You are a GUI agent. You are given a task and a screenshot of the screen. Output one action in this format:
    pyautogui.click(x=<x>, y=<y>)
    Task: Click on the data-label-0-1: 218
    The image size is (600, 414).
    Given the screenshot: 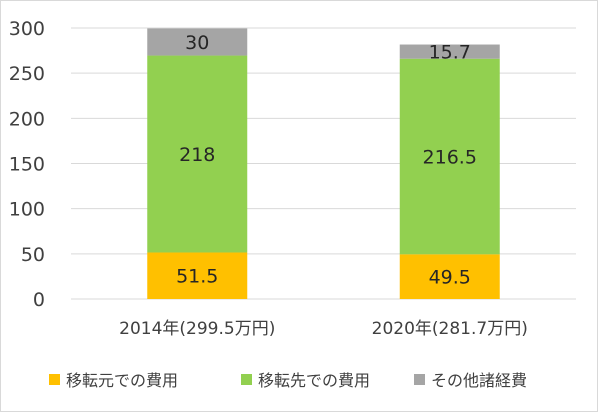 What is the action you would take?
    pyautogui.click(x=197, y=155)
    